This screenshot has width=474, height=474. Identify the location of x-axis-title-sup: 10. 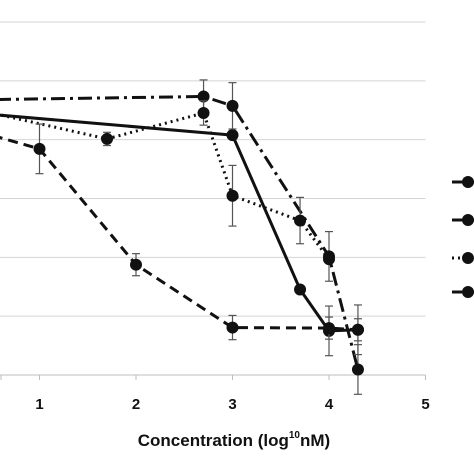
(295, 435).